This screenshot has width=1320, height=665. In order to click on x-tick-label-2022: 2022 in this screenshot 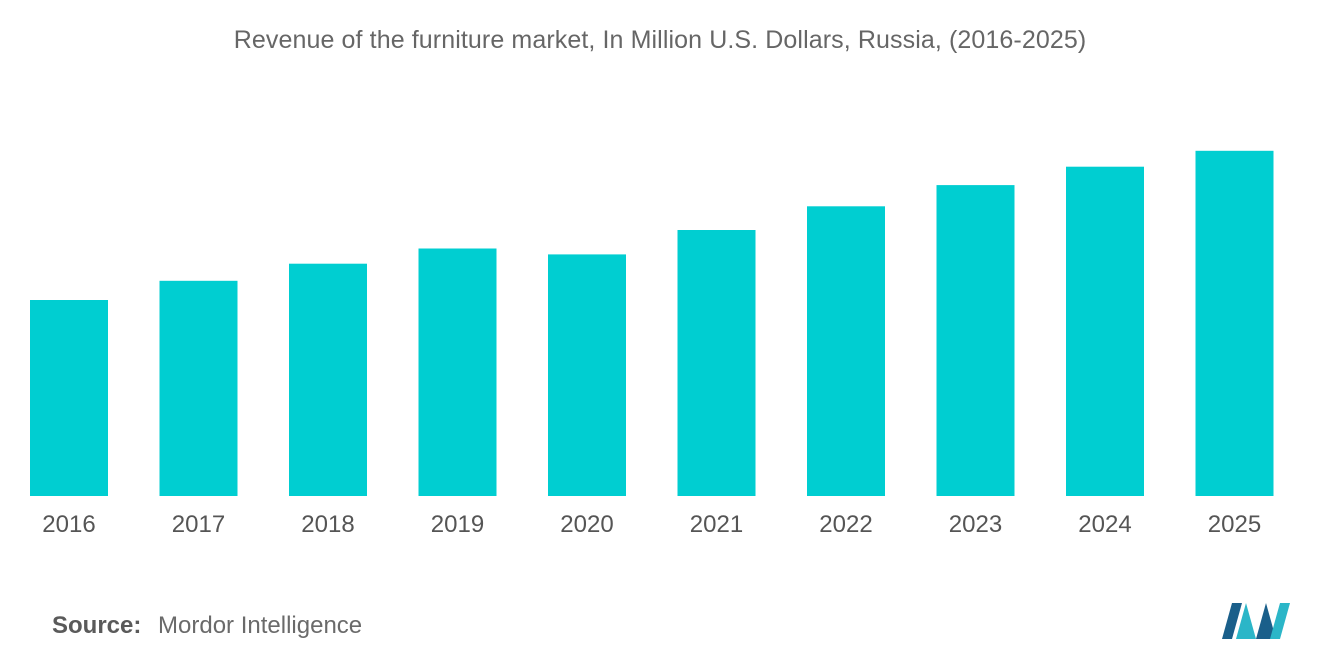, I will do `click(845, 524)`.